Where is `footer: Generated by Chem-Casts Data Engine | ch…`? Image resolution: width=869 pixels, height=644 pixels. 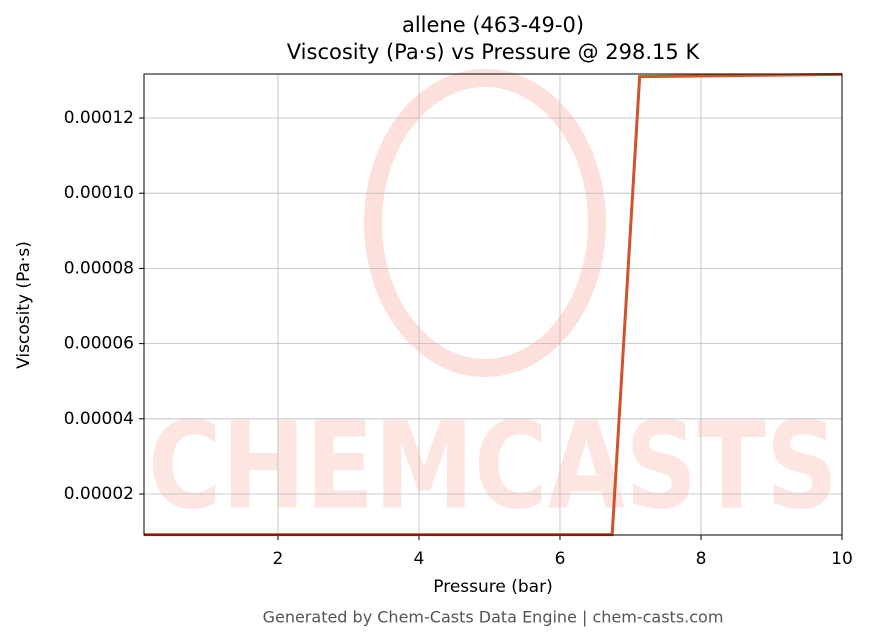
footer: Generated by Chem-Casts Data Engine | ch… is located at coordinates (493, 617).